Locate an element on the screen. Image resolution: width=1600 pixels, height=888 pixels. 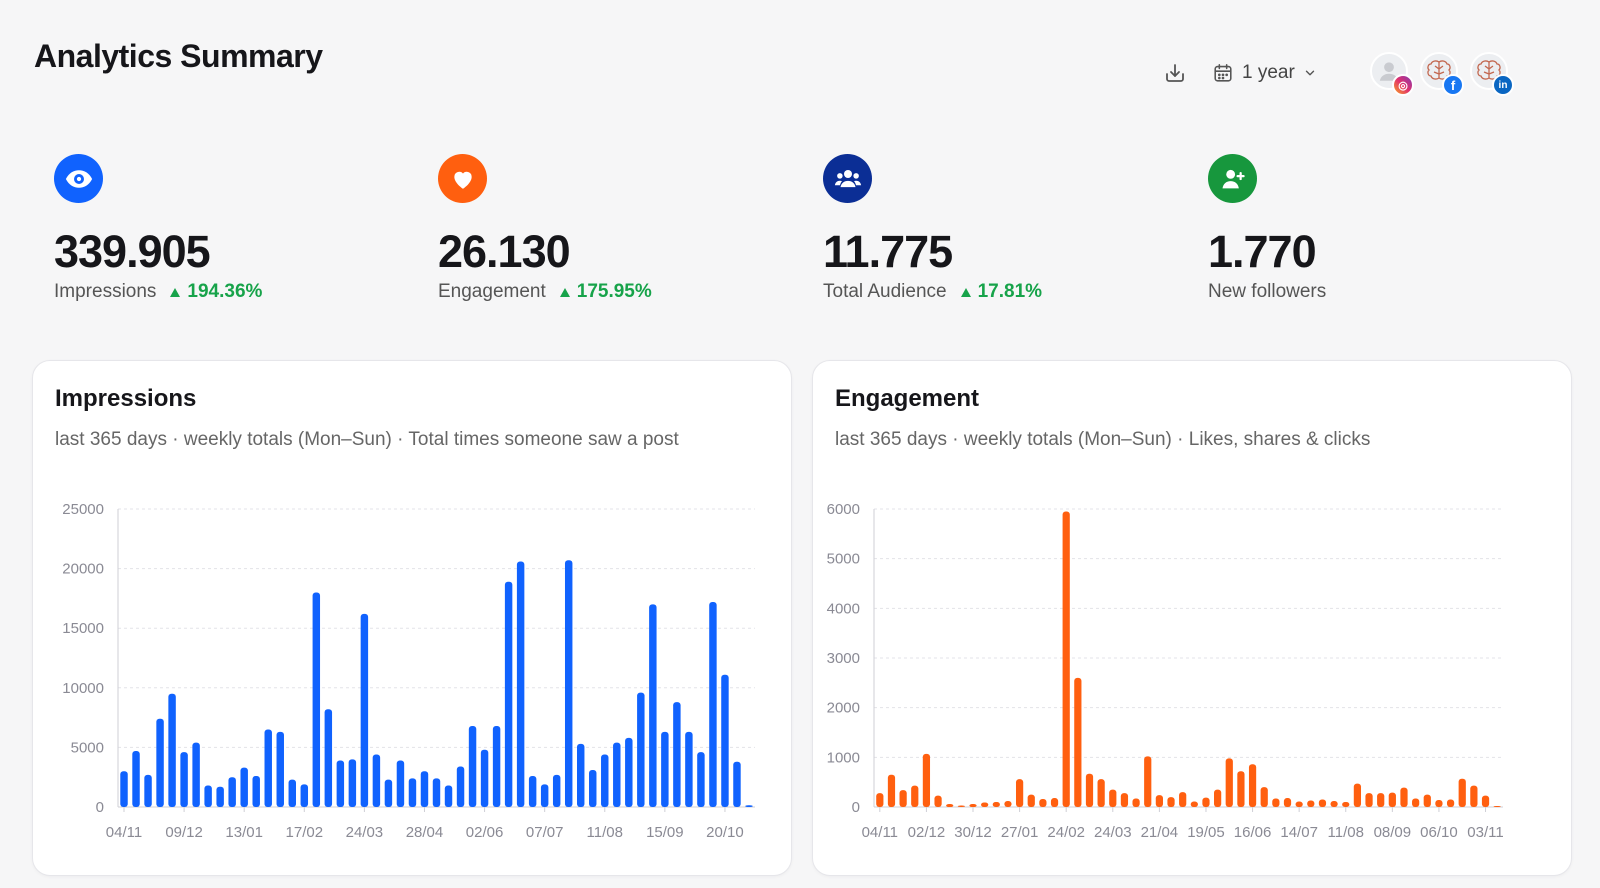
date-range-select: 1 year is located at coordinates (1264, 73).